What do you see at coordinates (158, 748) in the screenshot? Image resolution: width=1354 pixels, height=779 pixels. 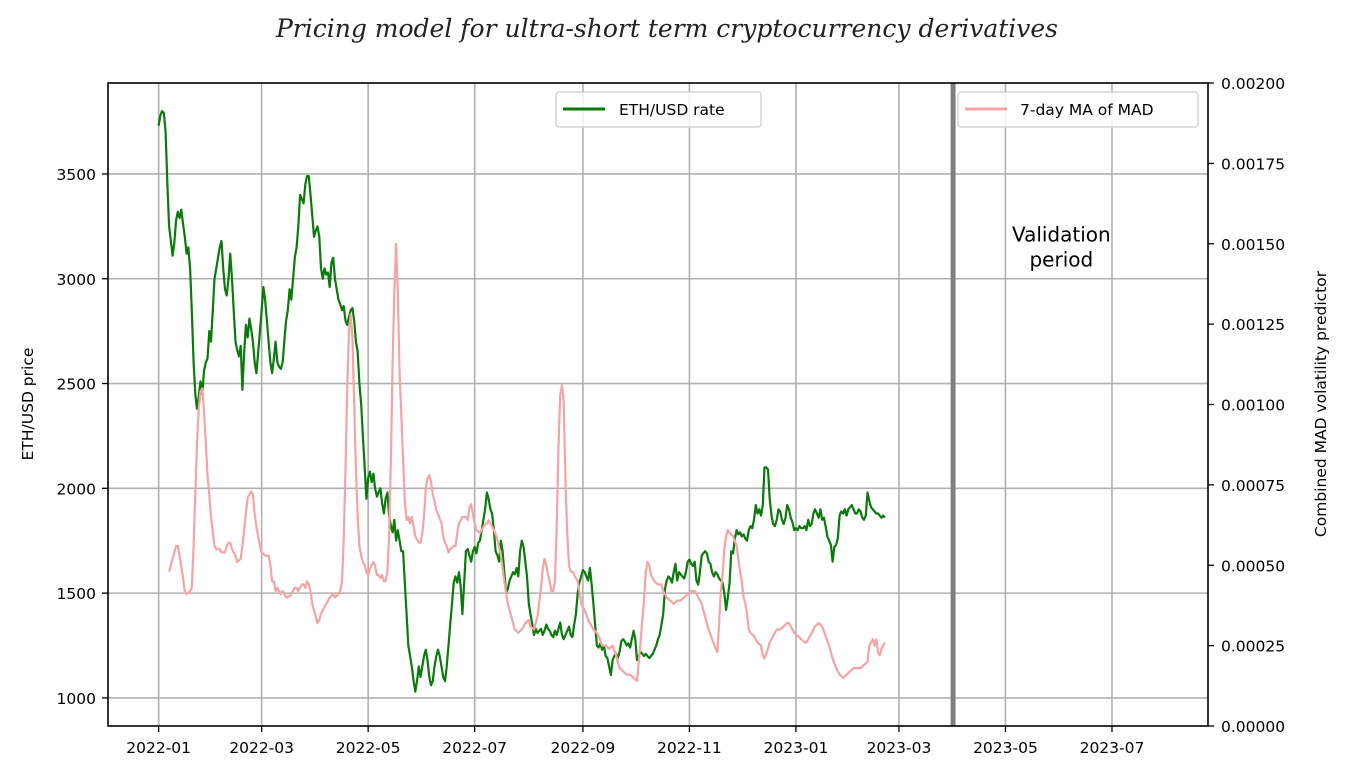 I see `x-tick-label: 2022-01` at bounding box center [158, 748].